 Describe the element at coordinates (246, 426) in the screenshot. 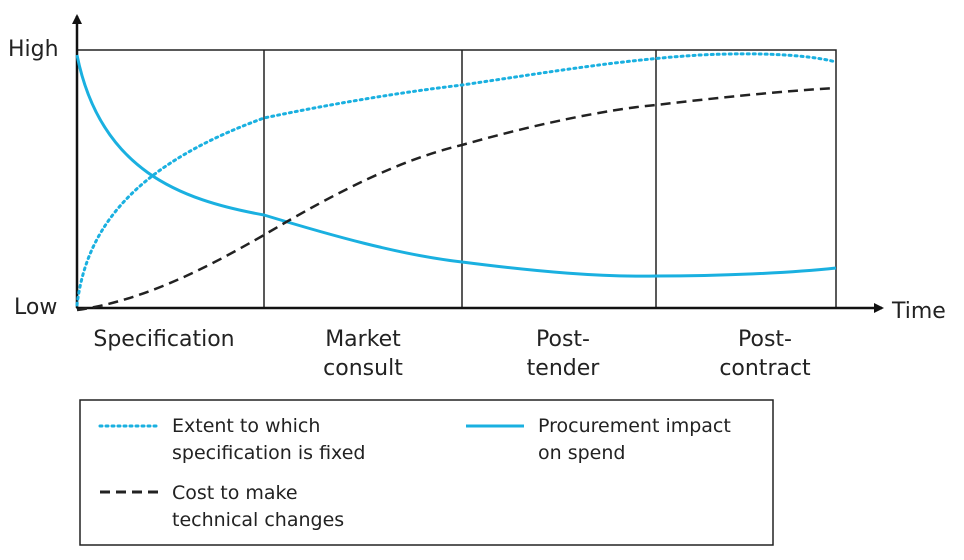

I see `legend-text: Extent to which` at that location.